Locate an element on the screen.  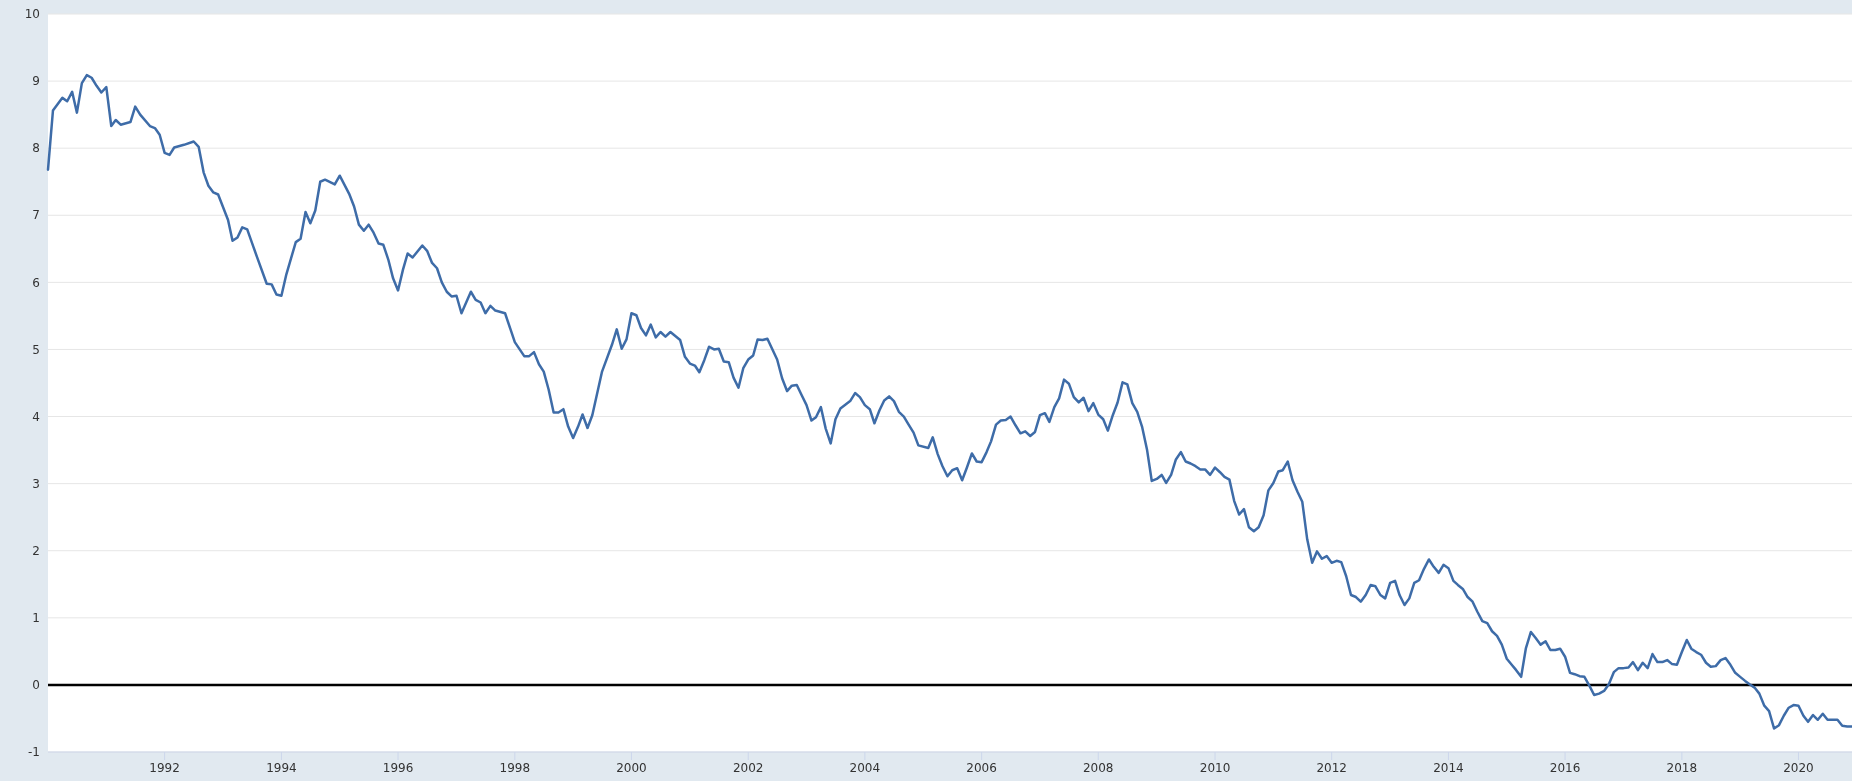
y-tick-label: 2 is located at coordinates (36, 550).